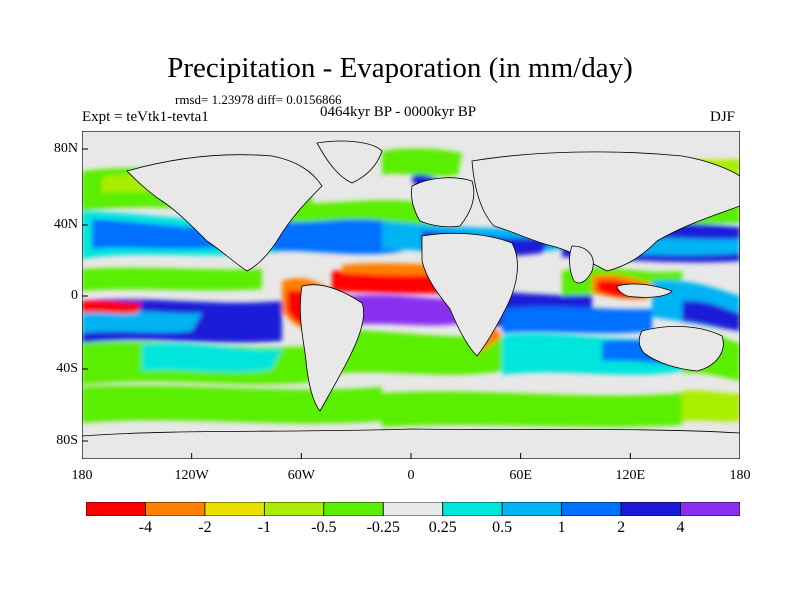  What do you see at coordinates (324, 527) in the screenshot?
I see `colorbar-label: -0.5` at bounding box center [324, 527].